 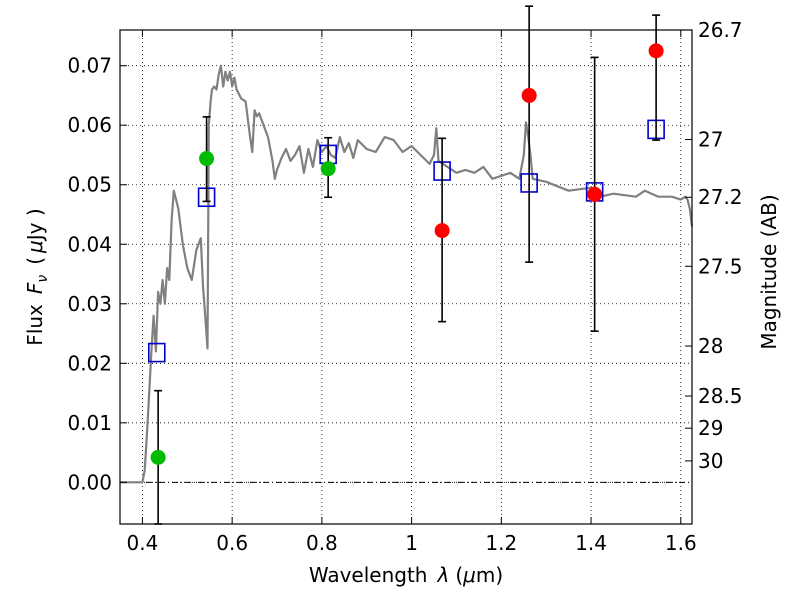 What do you see at coordinates (37, 276) in the screenshot?
I see `y-axis-title: FluxFν(μJy )` at bounding box center [37, 276].